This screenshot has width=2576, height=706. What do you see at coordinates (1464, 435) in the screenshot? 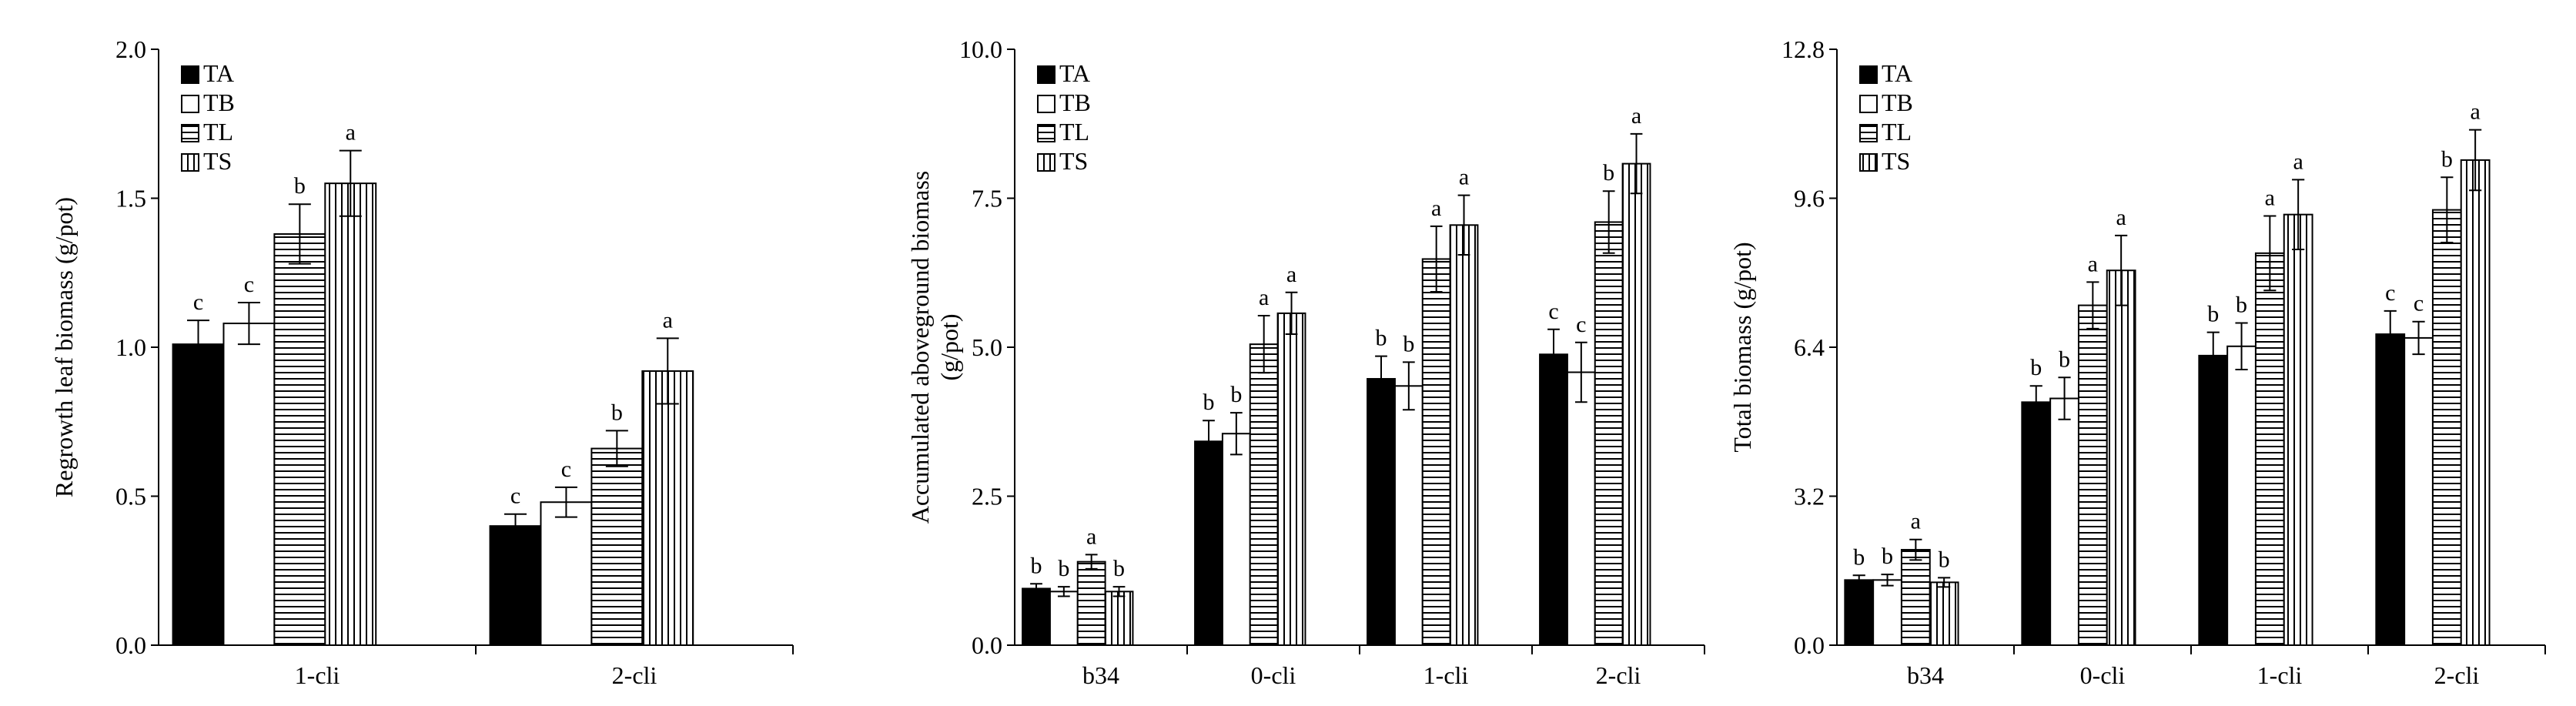
I see `bar-ts-1-cli` at bounding box center [1464, 435].